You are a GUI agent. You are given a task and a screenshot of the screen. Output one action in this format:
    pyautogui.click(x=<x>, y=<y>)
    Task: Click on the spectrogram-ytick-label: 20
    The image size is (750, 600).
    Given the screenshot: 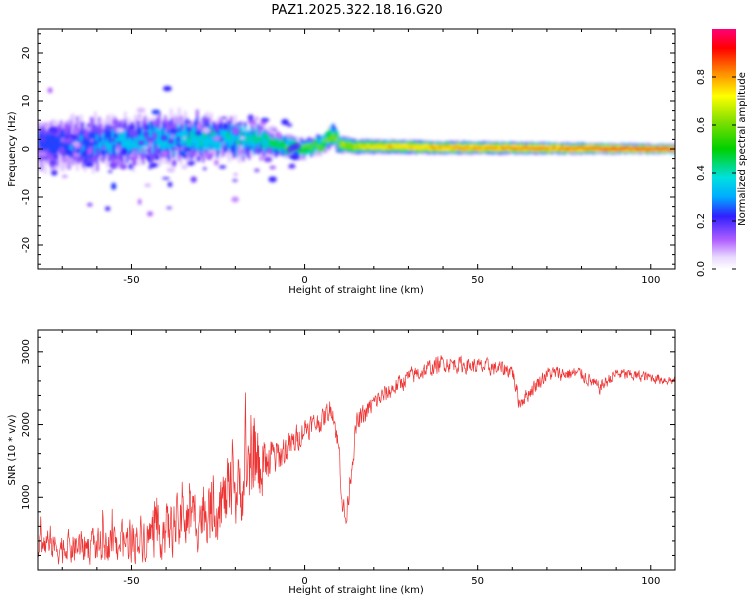 What is the action you would take?
    pyautogui.click(x=26, y=53)
    